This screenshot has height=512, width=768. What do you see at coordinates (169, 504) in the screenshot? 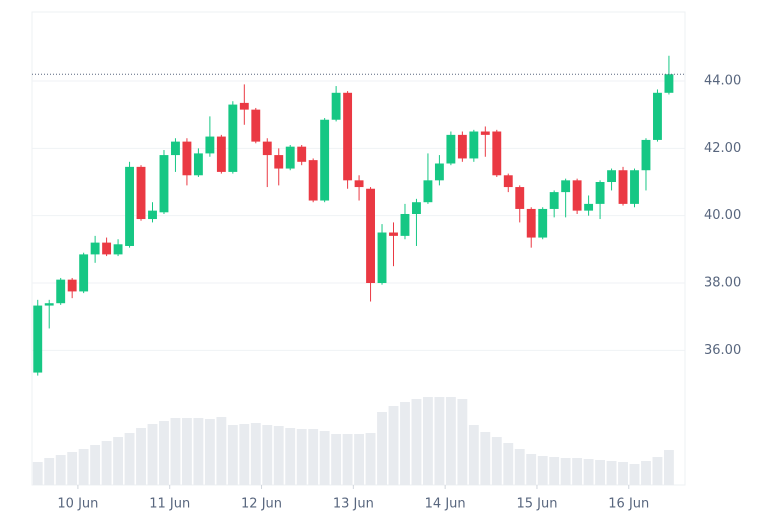
I see `x-tick-label: 11 Jun` at bounding box center [169, 504].